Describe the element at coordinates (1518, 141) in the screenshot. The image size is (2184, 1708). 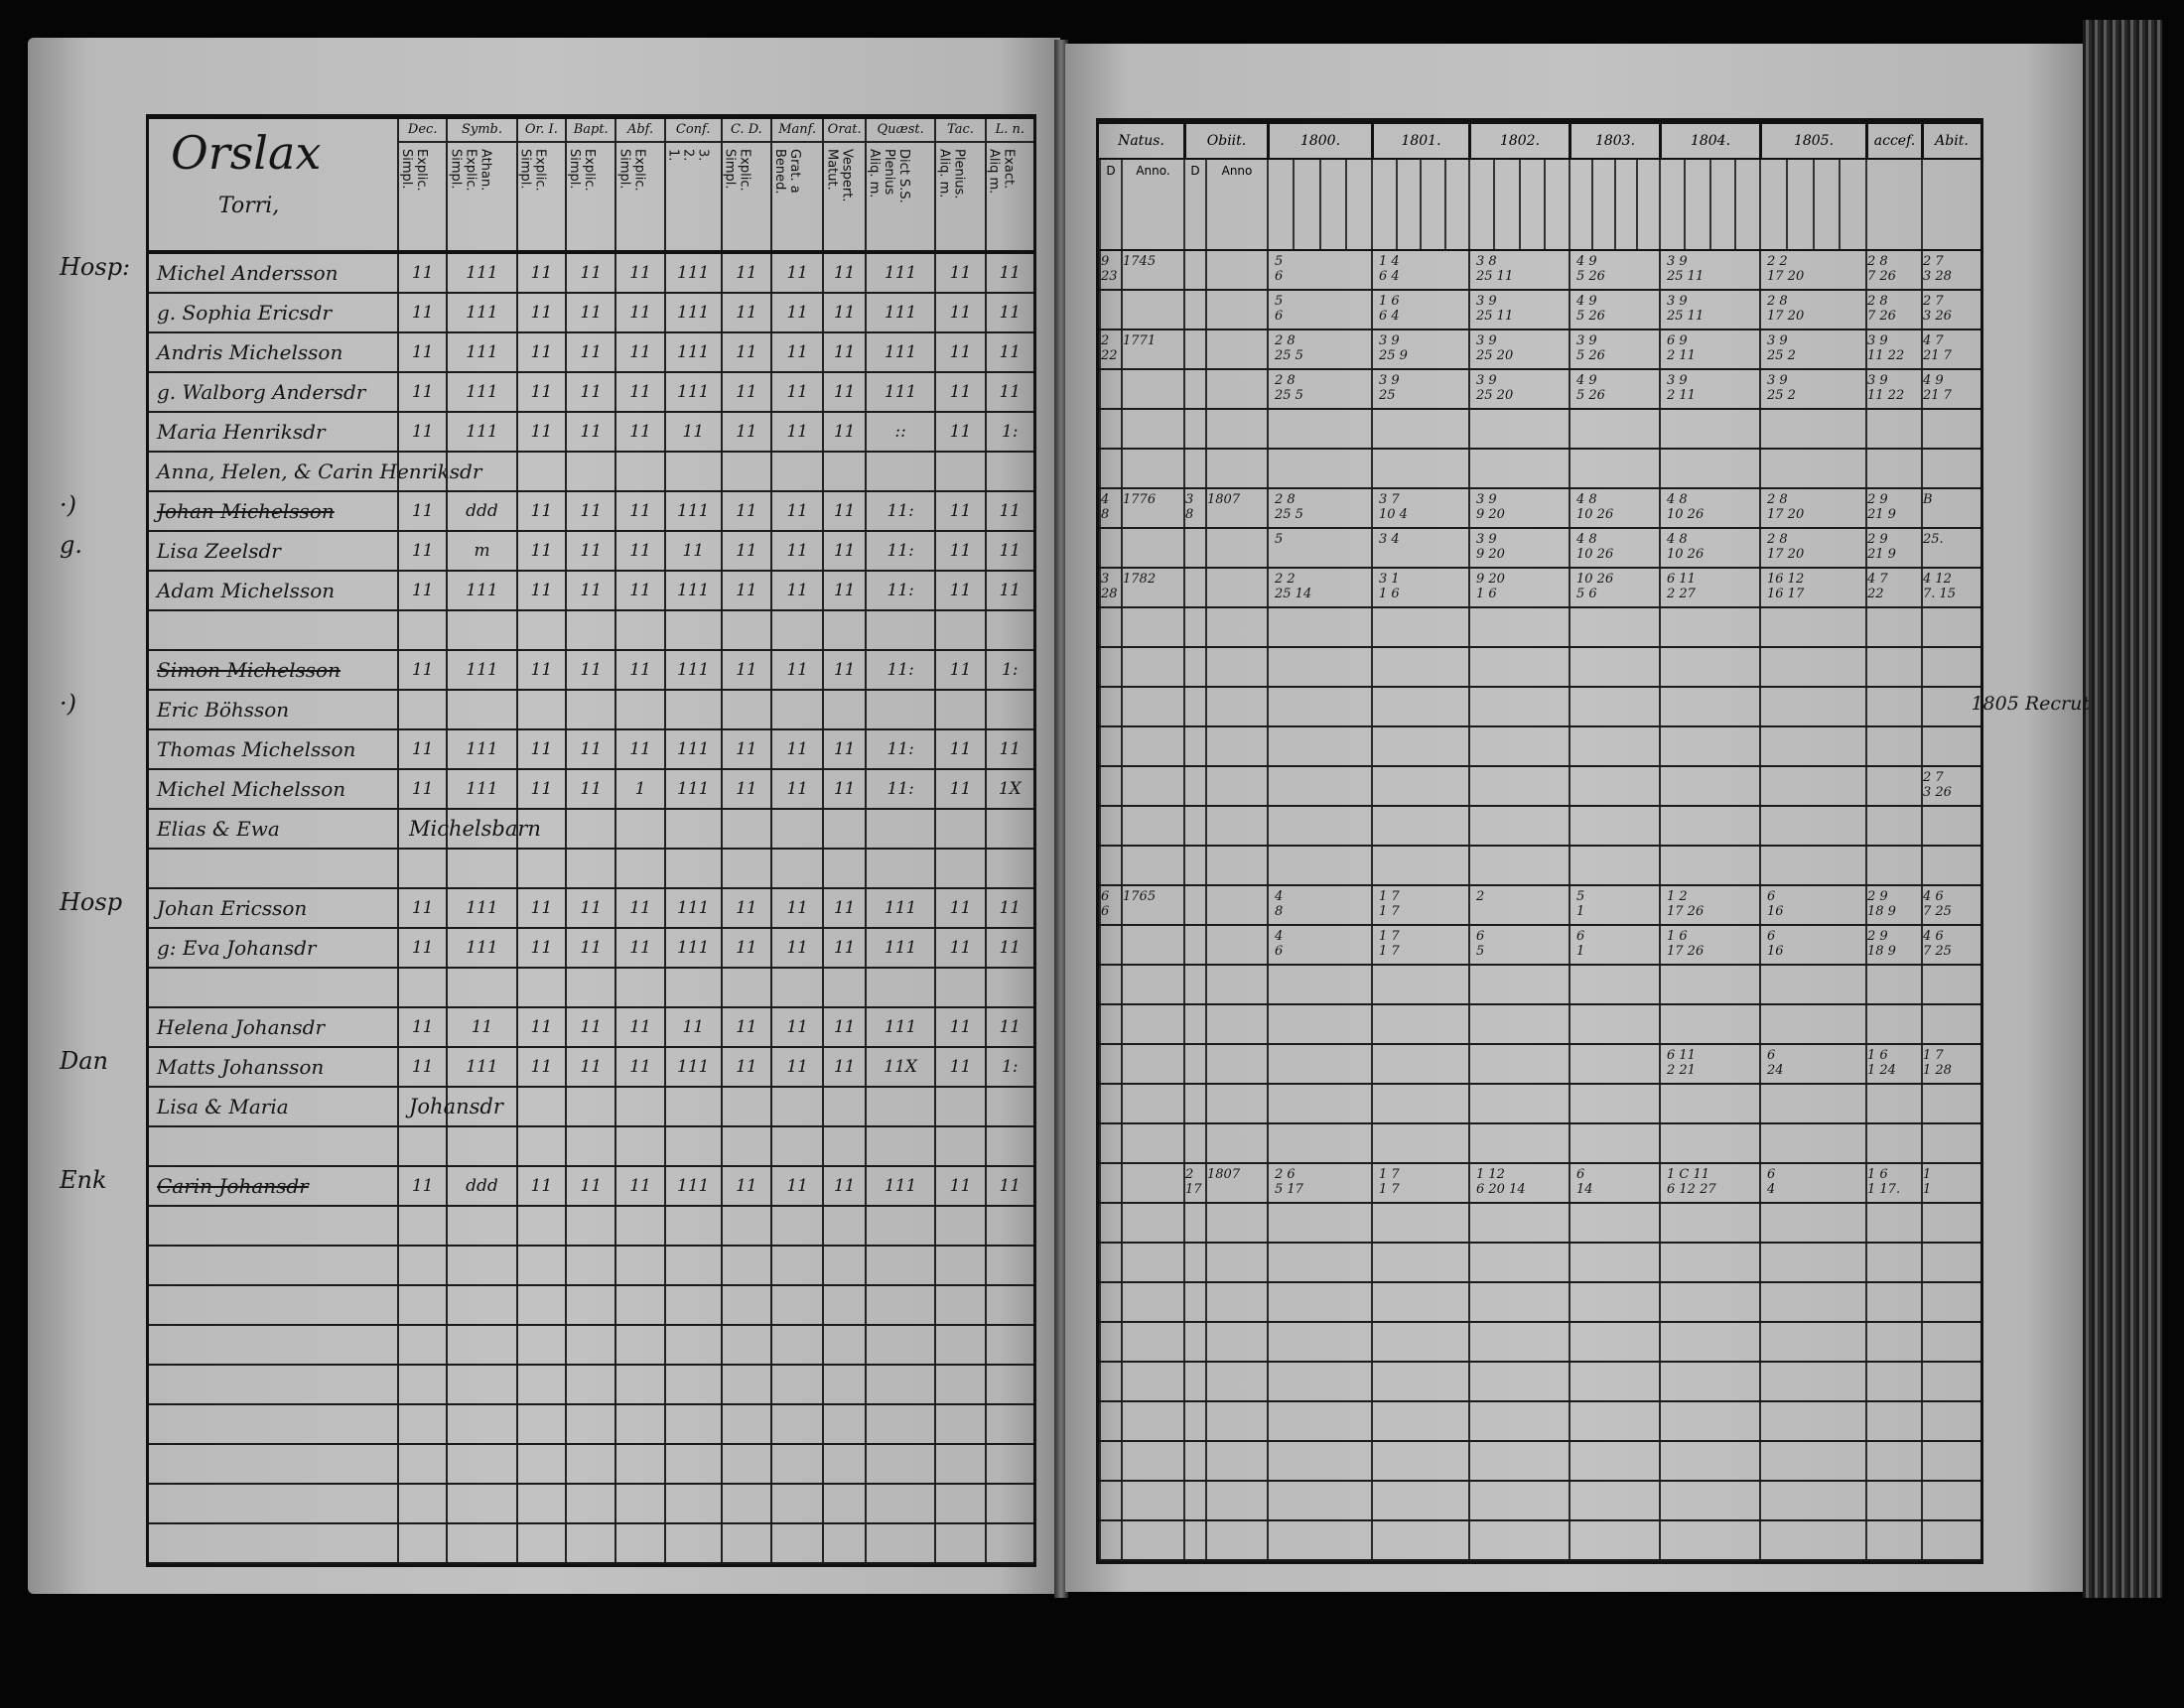
I see `column-header-year: 1802.` at that location.